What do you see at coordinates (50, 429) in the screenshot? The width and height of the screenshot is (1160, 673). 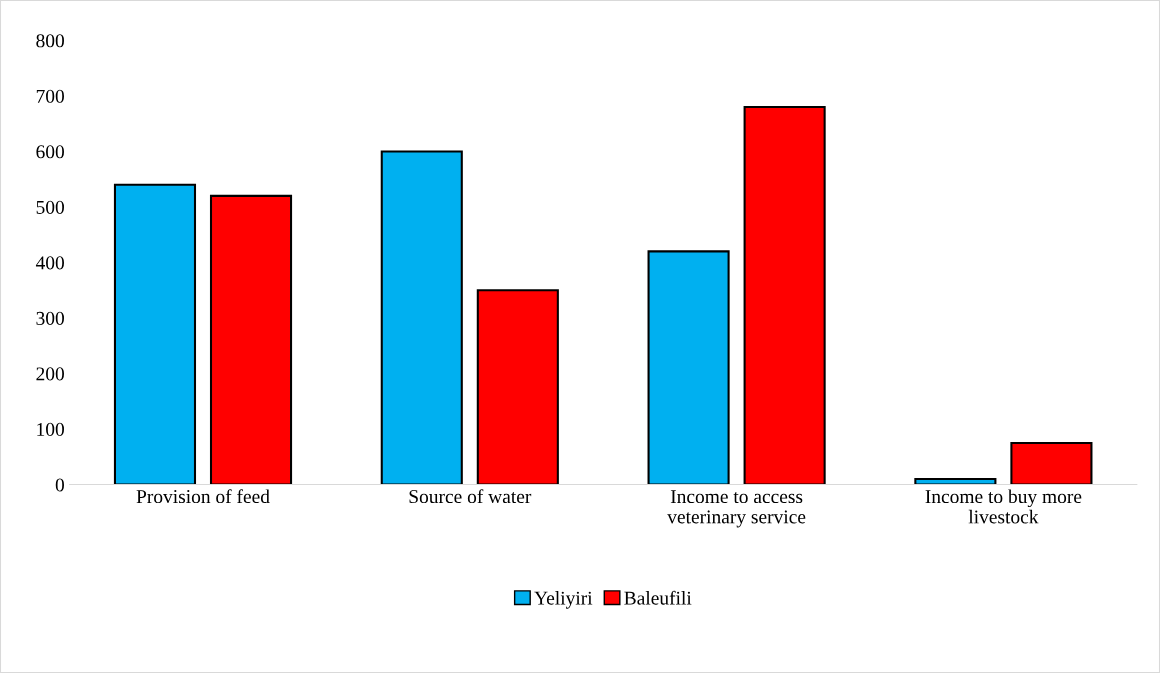 I see `y-tick-label: 100` at bounding box center [50, 429].